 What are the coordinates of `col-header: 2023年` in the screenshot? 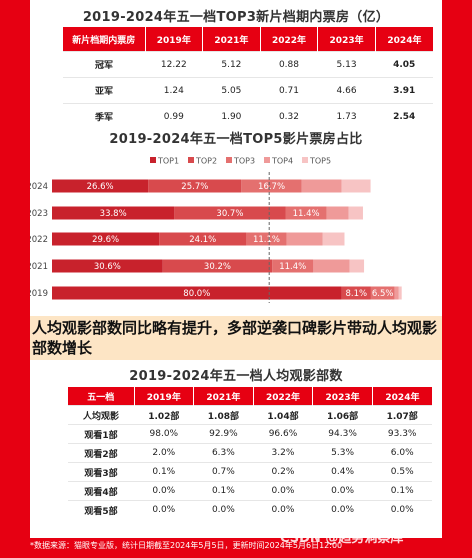 It's located at (346, 39).